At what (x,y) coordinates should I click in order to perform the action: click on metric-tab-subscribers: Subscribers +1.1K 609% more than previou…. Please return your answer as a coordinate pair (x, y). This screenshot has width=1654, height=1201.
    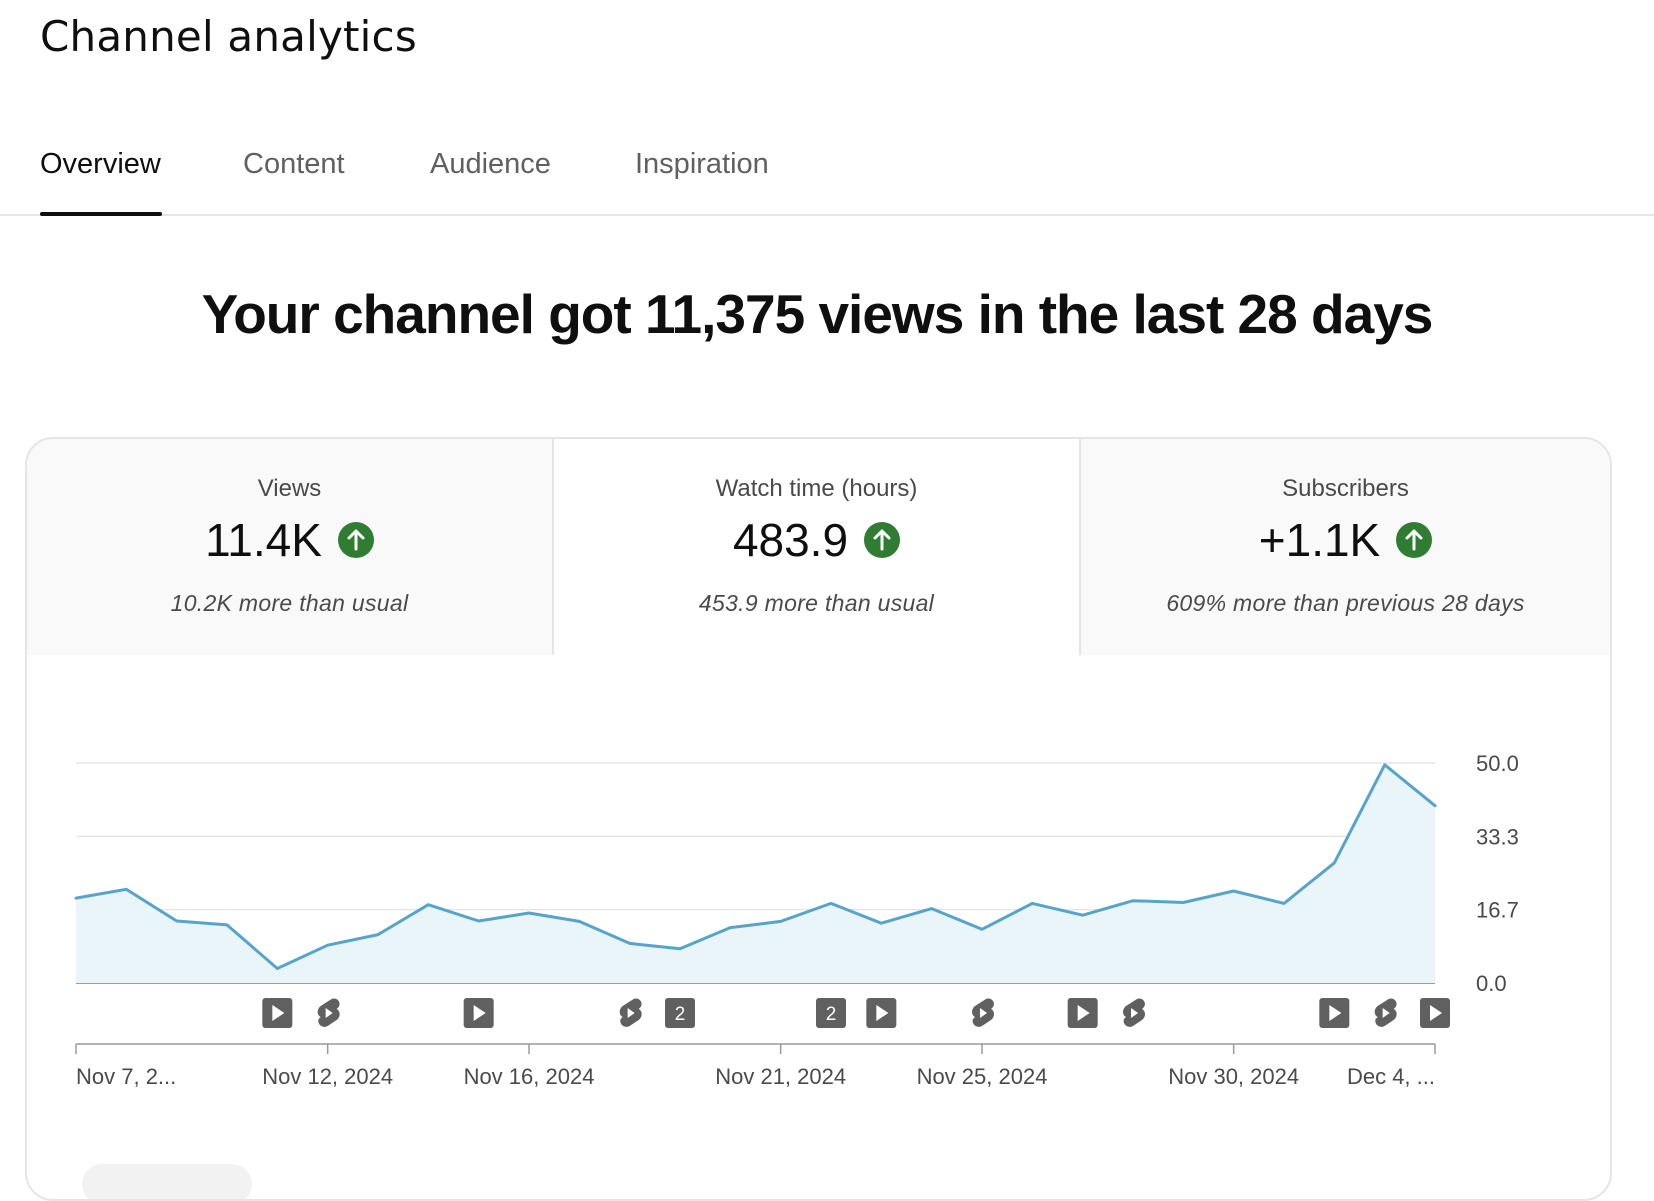
    Looking at the image, I should click on (1345, 547).